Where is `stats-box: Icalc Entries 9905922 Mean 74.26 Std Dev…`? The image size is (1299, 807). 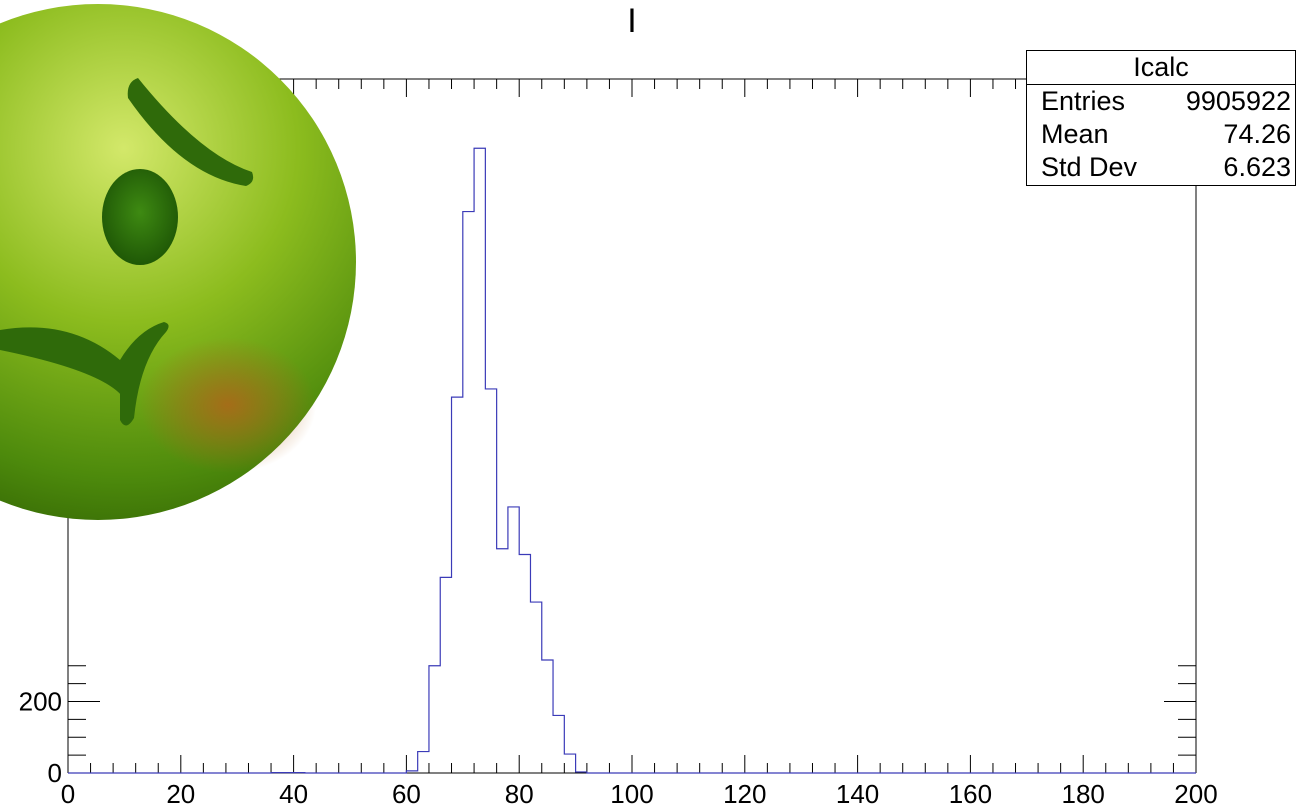 stats-box: Icalc Entries 9905922 Mean 74.26 Std Dev… is located at coordinates (1161, 118).